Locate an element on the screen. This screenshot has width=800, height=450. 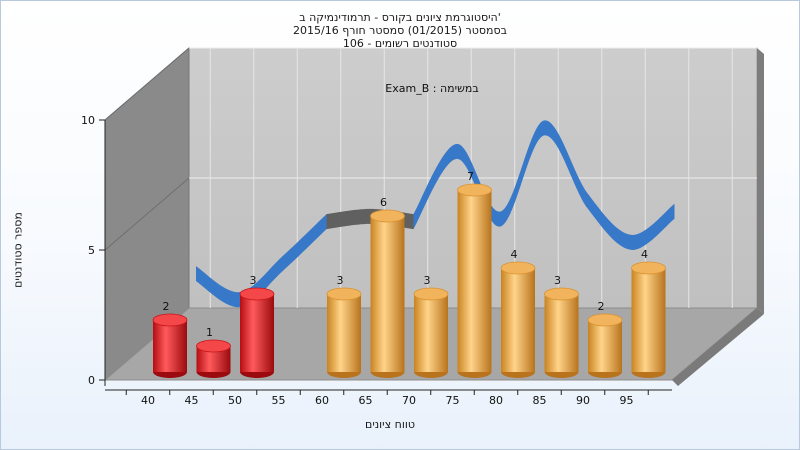
histogram-bar: 7 is located at coordinates (474, 274).